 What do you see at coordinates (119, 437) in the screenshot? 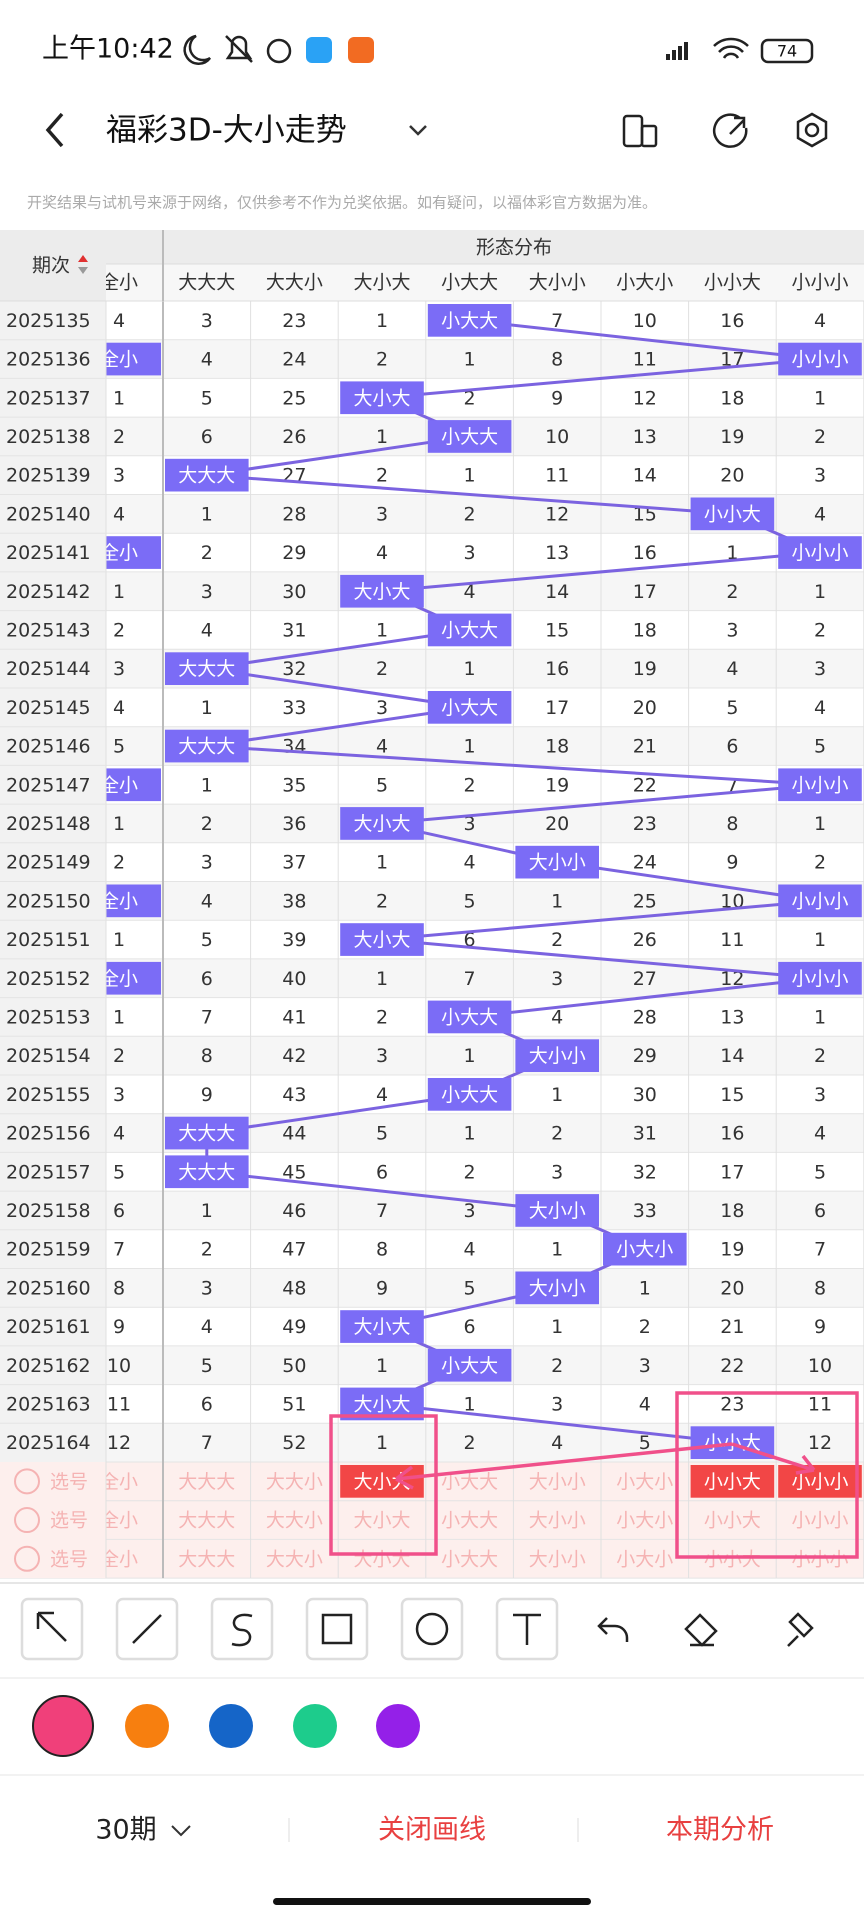
I see `cell: 2` at bounding box center [119, 437].